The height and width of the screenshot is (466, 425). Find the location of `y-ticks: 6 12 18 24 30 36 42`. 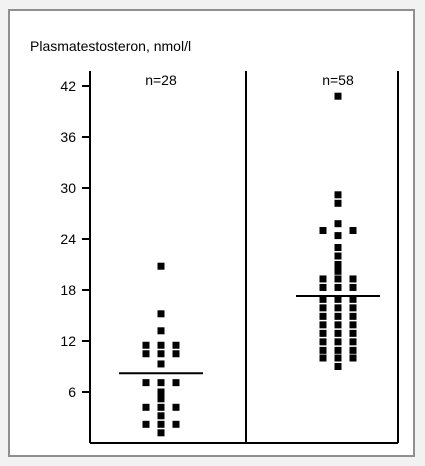

y-ticks: 6 12 18 24 30 36 42 is located at coordinates (75, 239).